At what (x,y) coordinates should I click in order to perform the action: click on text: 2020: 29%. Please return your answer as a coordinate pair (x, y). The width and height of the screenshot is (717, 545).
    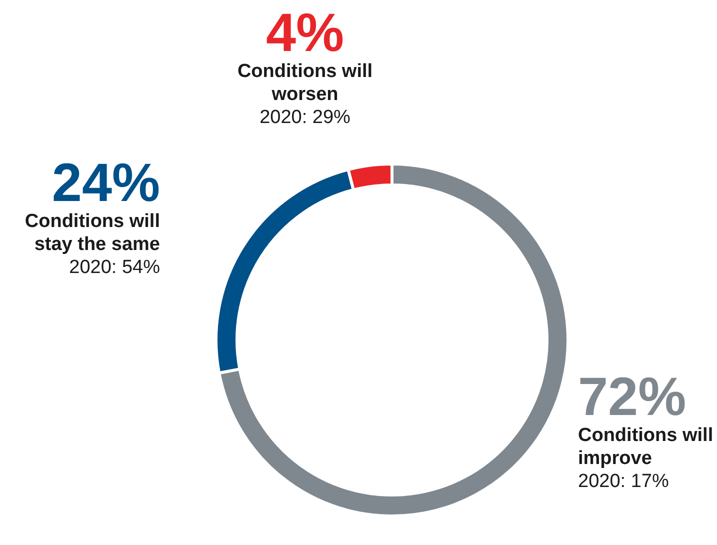
    Looking at the image, I should click on (305, 117).